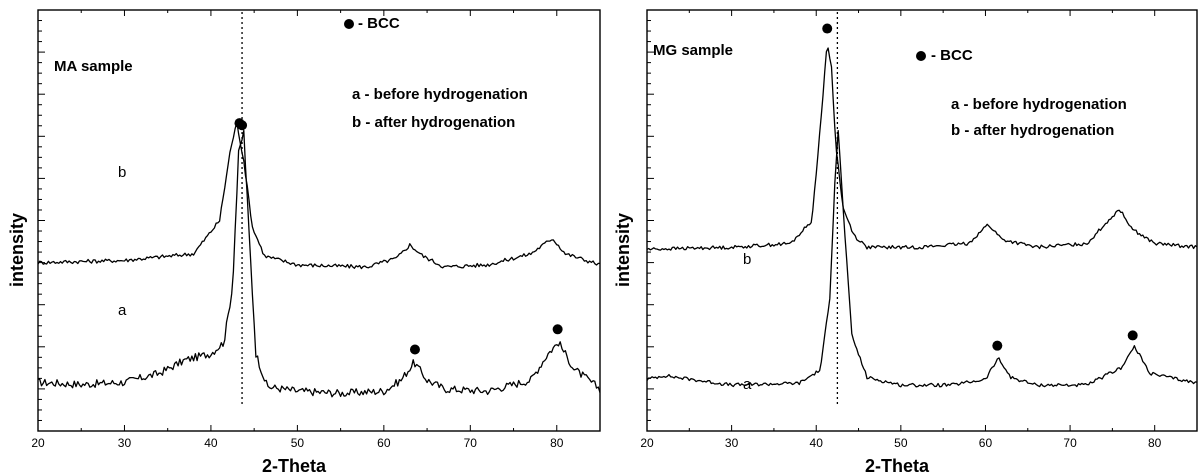 Image resolution: width=1202 pixels, height=476 pixels. What do you see at coordinates (122, 310) in the screenshot?
I see `curve-label-a-ma: a` at bounding box center [122, 310].